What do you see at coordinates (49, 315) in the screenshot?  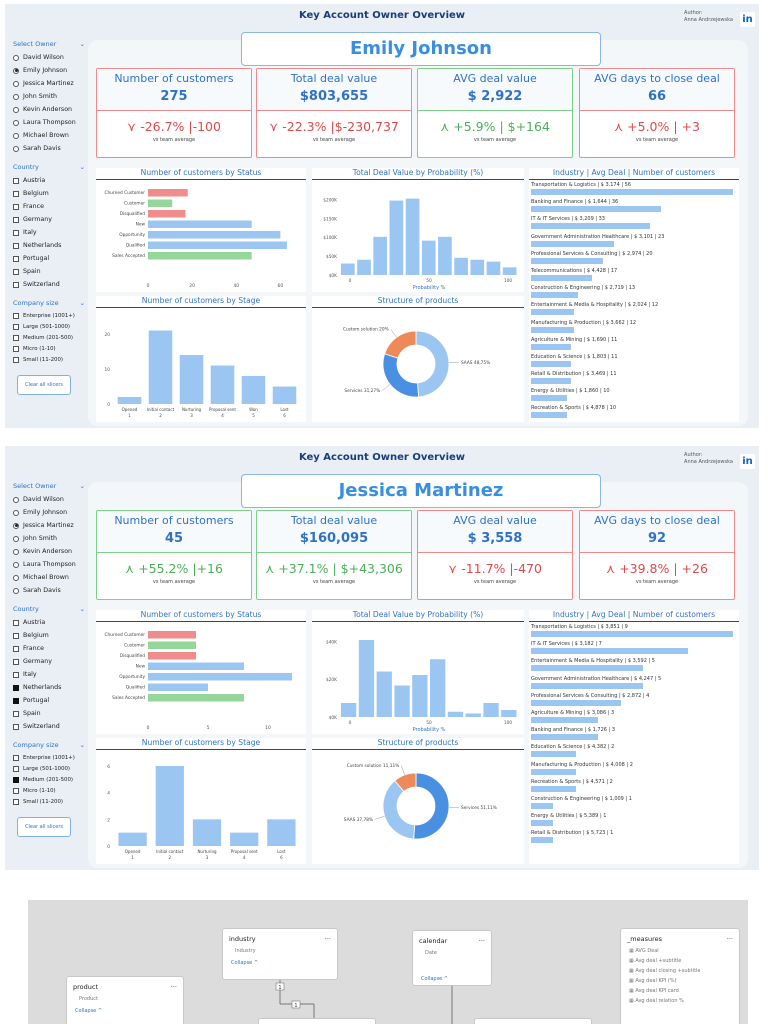 I see `size-option: Enterprise (1001+)` at bounding box center [49, 315].